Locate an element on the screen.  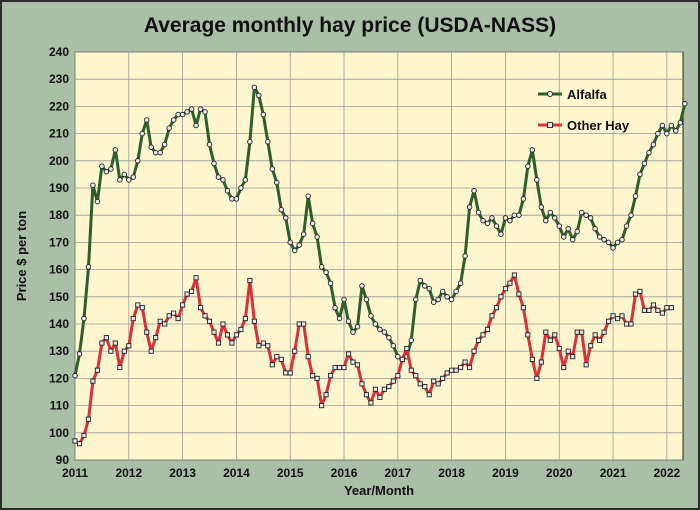
y-tick-label: 220 is located at coordinates (59, 106).